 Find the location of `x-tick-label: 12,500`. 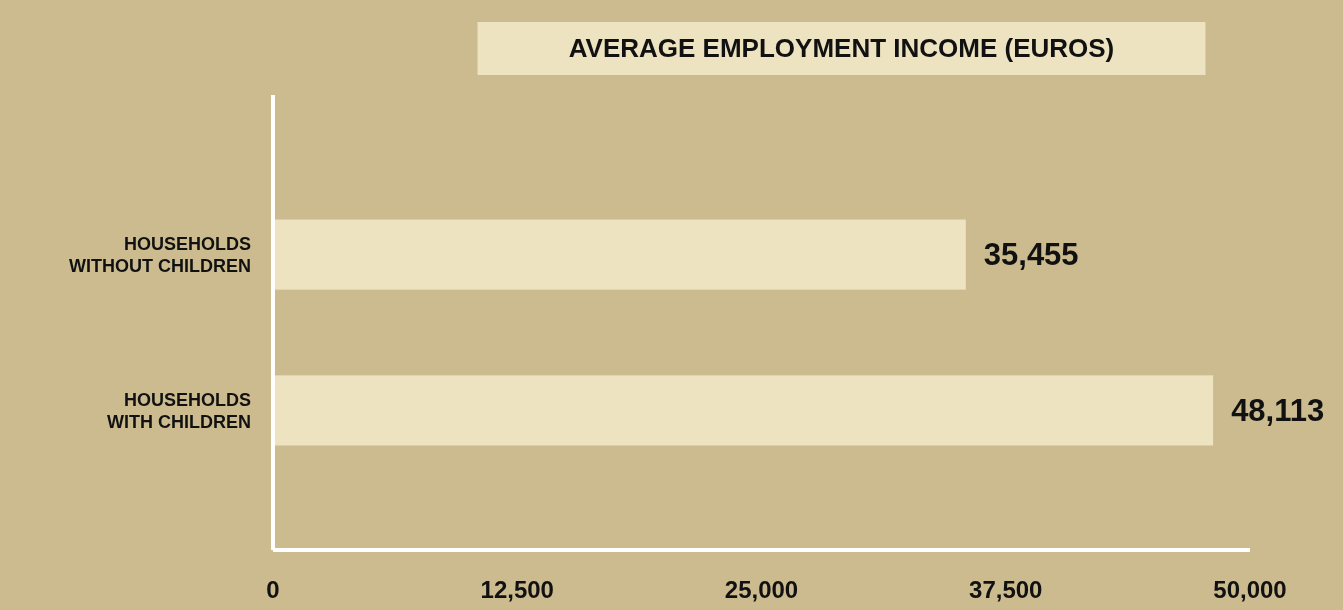

x-tick-label: 12,500 is located at coordinates (517, 589).